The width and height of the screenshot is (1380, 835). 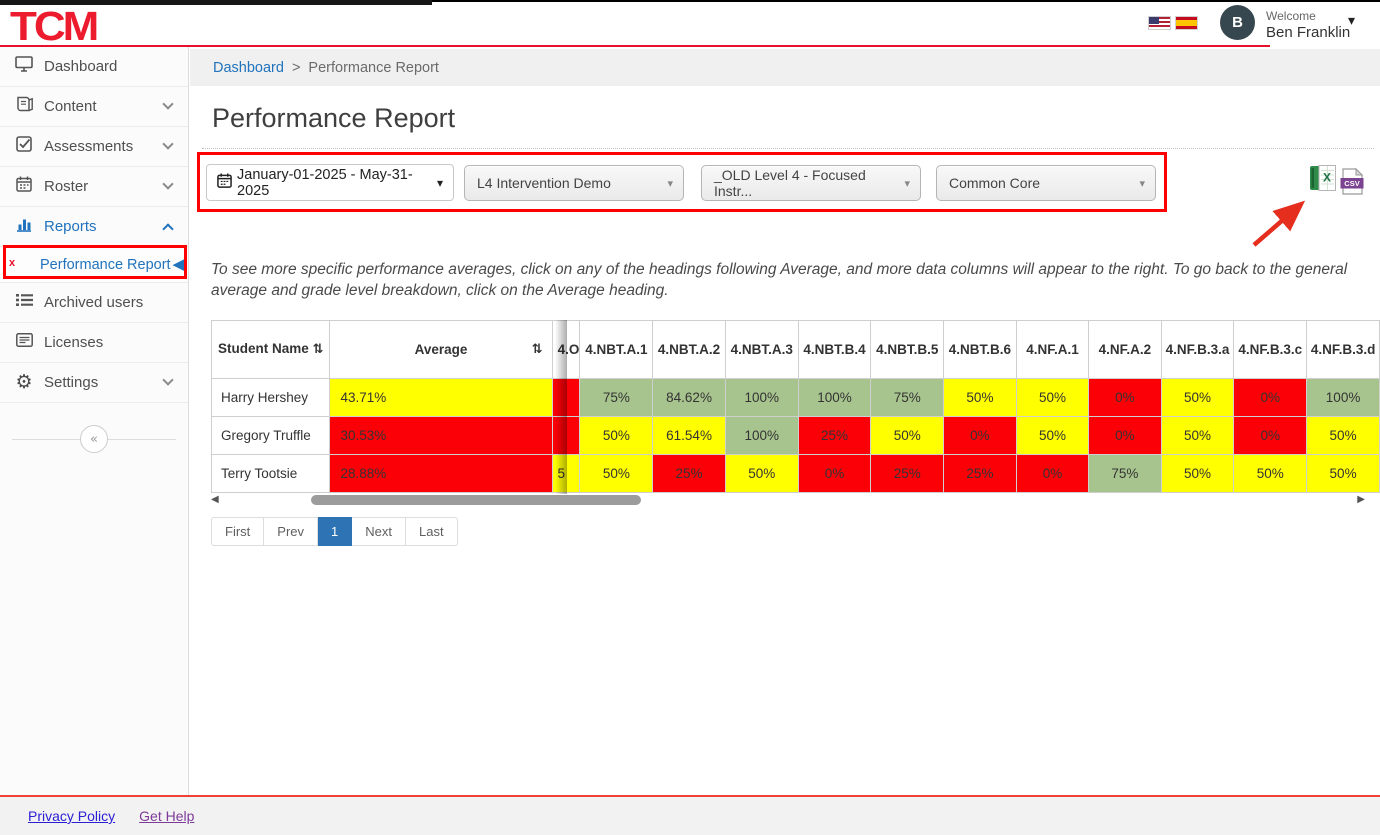 I want to click on user-name: Ben Franklin, so click(x=1308, y=32).